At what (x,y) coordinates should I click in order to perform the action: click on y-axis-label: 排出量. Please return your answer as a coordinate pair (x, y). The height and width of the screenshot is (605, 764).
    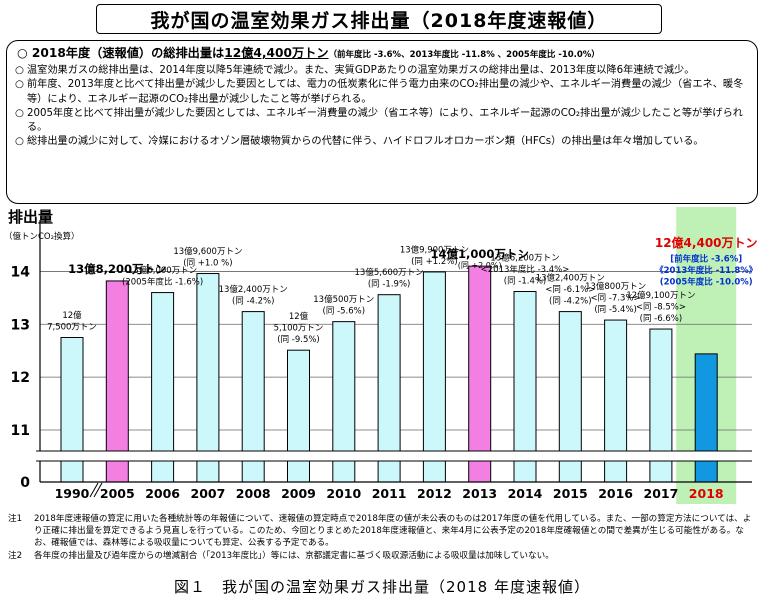
    Looking at the image, I should click on (30, 217).